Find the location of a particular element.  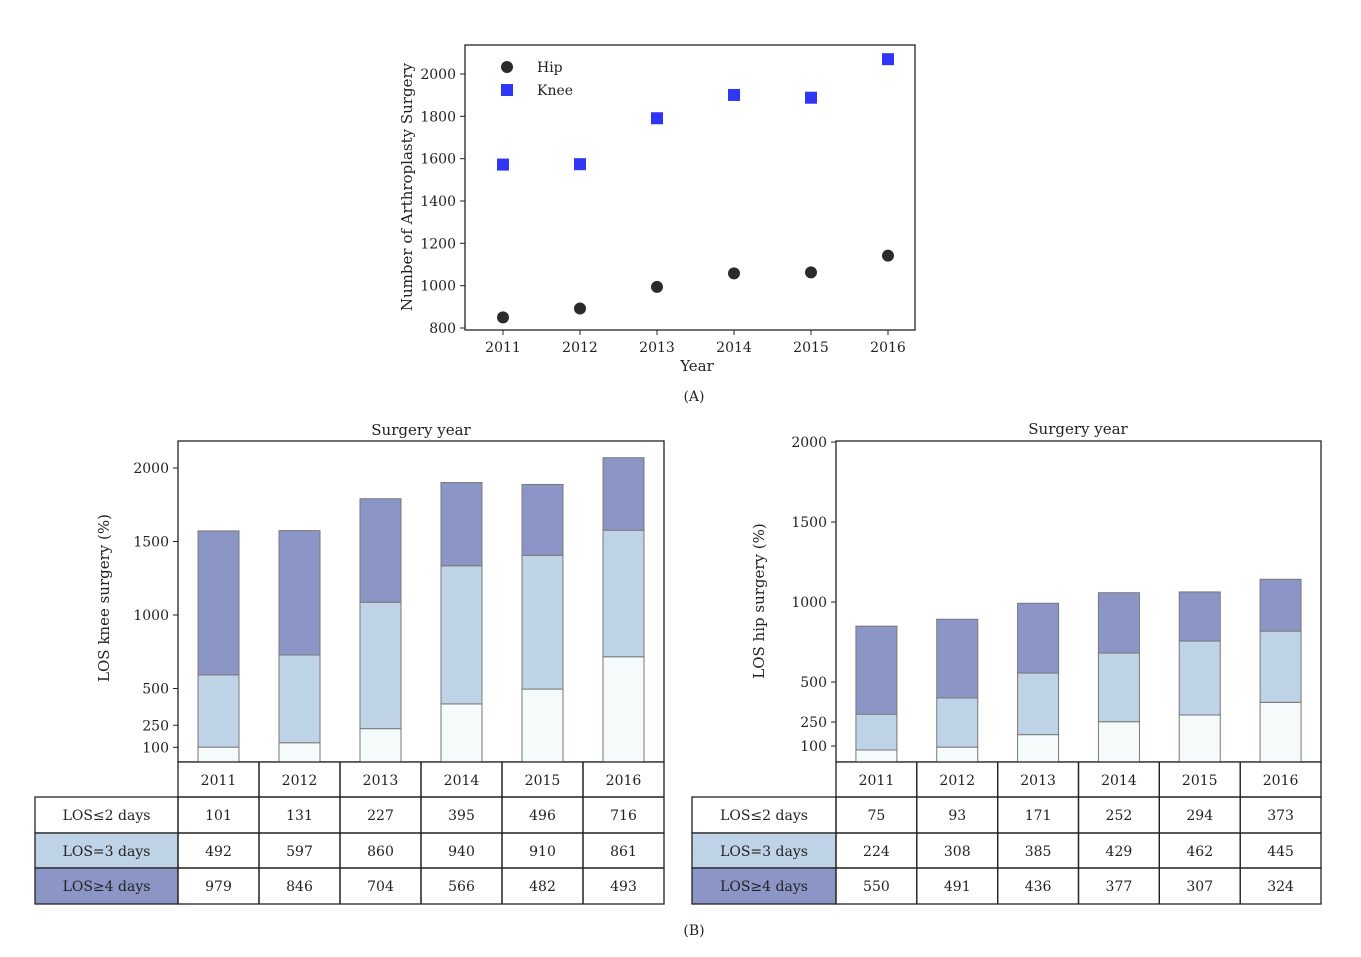

table-cell: 566 is located at coordinates (461, 887).